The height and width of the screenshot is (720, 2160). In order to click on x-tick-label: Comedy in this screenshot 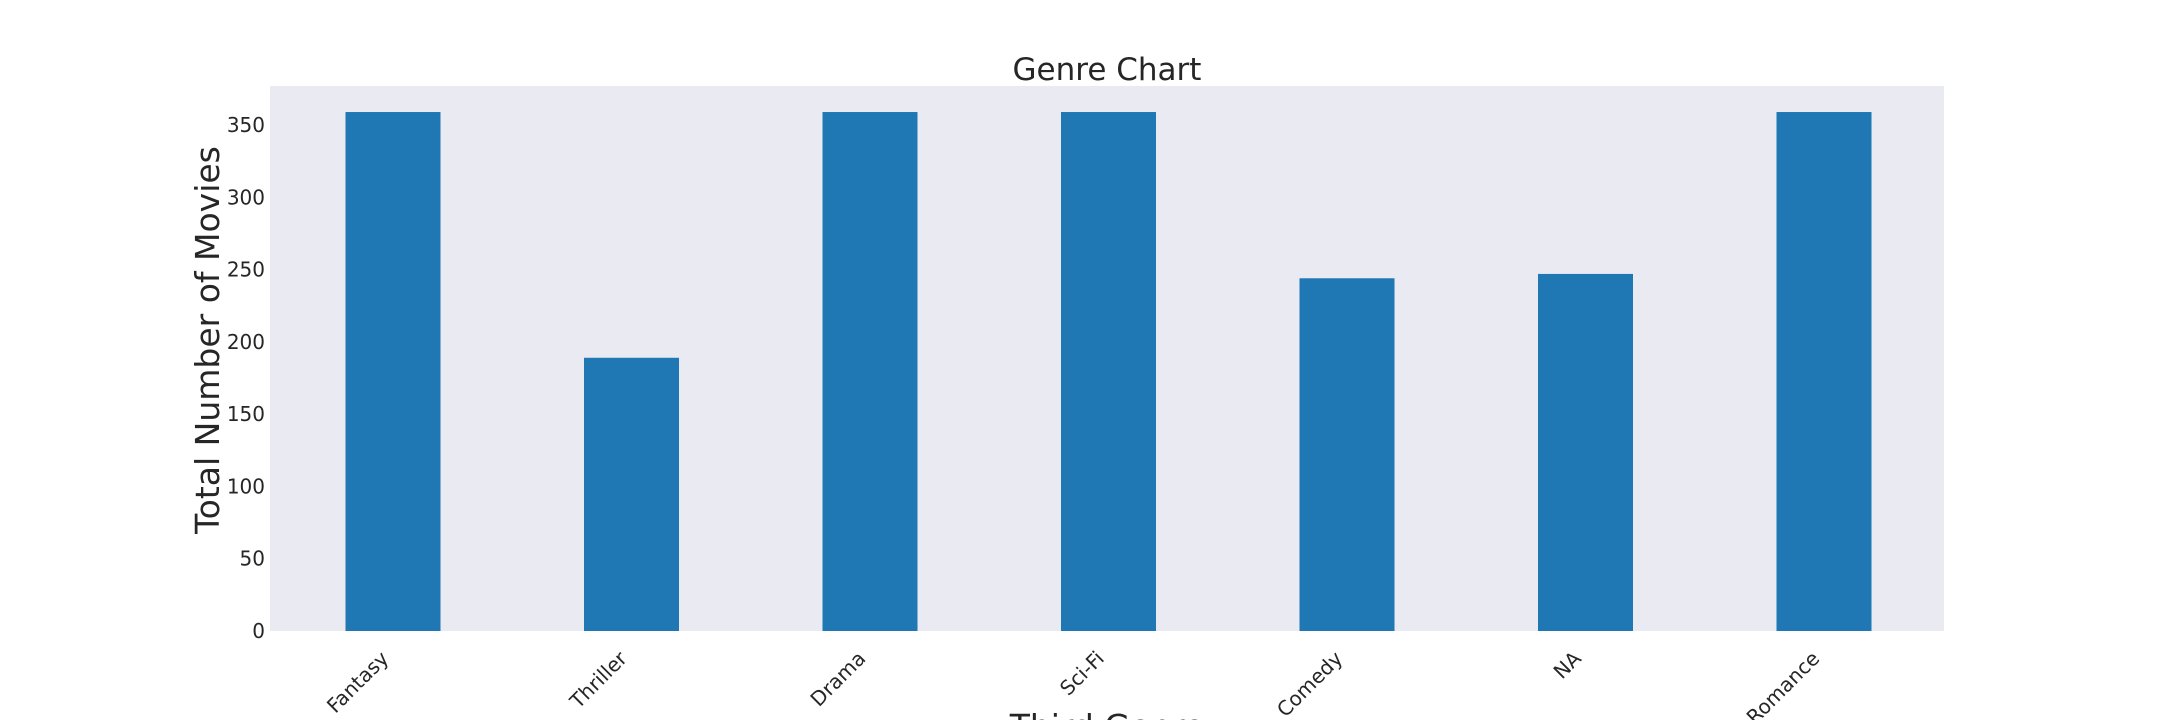, I will do `click(1309, 683)`.